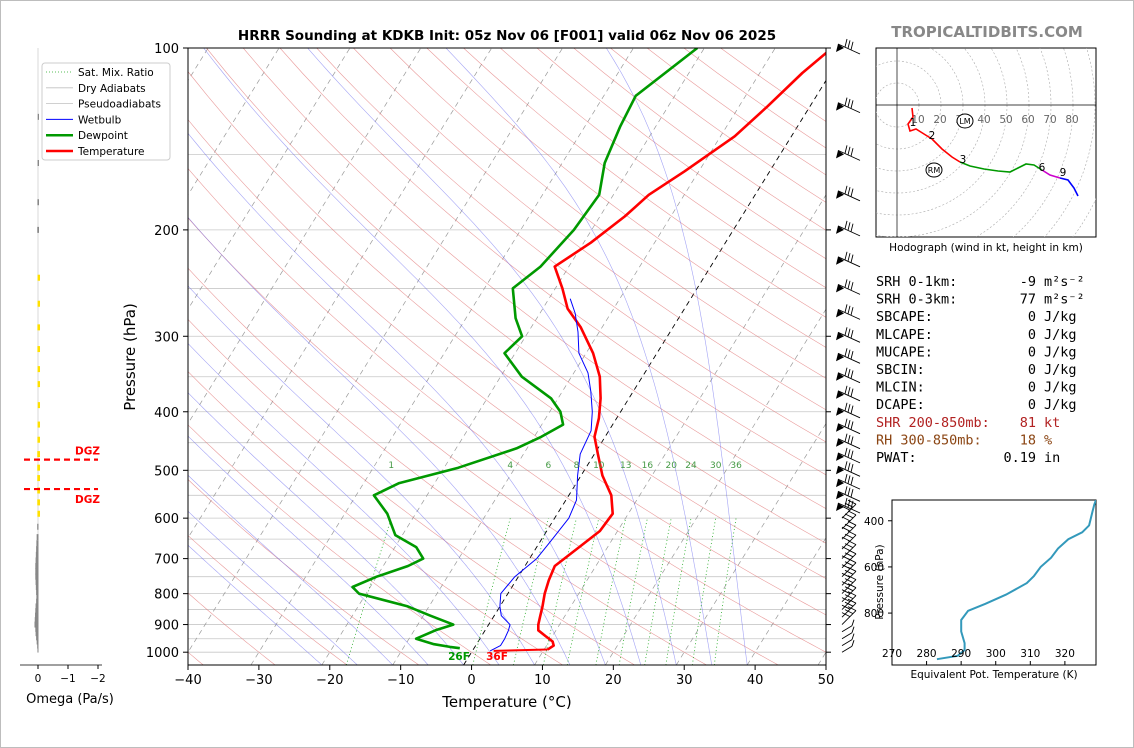  Describe the element at coordinates (986, 142) in the screenshot. I see `hodograph-frame` at that location.